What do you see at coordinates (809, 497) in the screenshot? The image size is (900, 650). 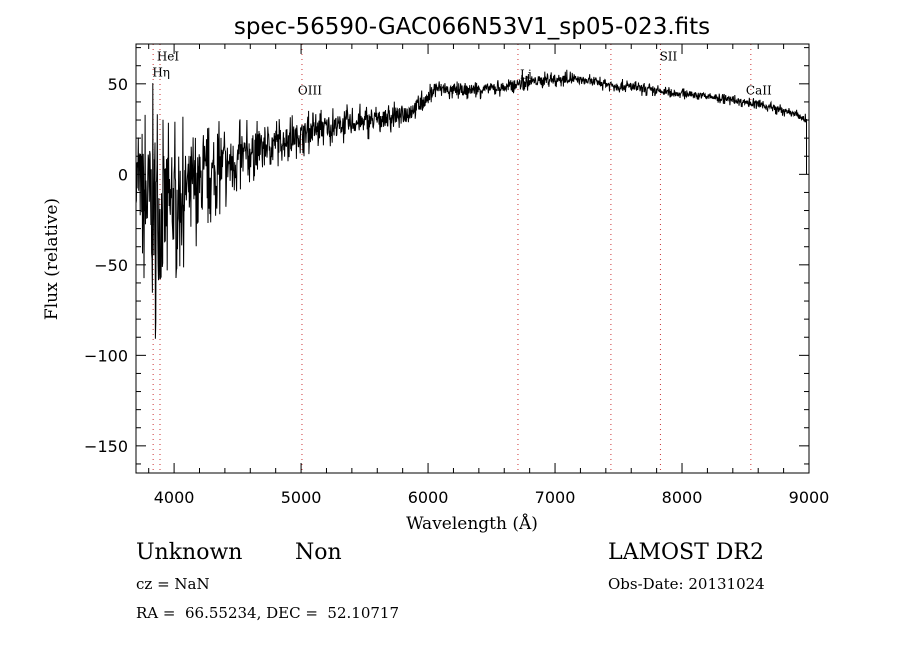 I see `x-tick-label: 9000` at bounding box center [809, 497].